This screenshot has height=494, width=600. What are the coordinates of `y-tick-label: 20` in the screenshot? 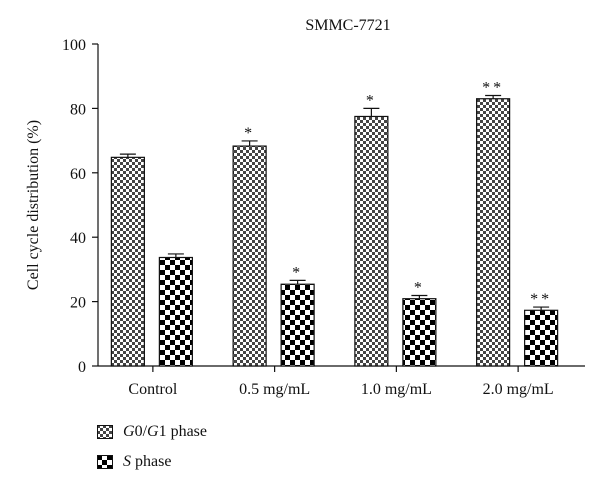 It's located at (78, 303).